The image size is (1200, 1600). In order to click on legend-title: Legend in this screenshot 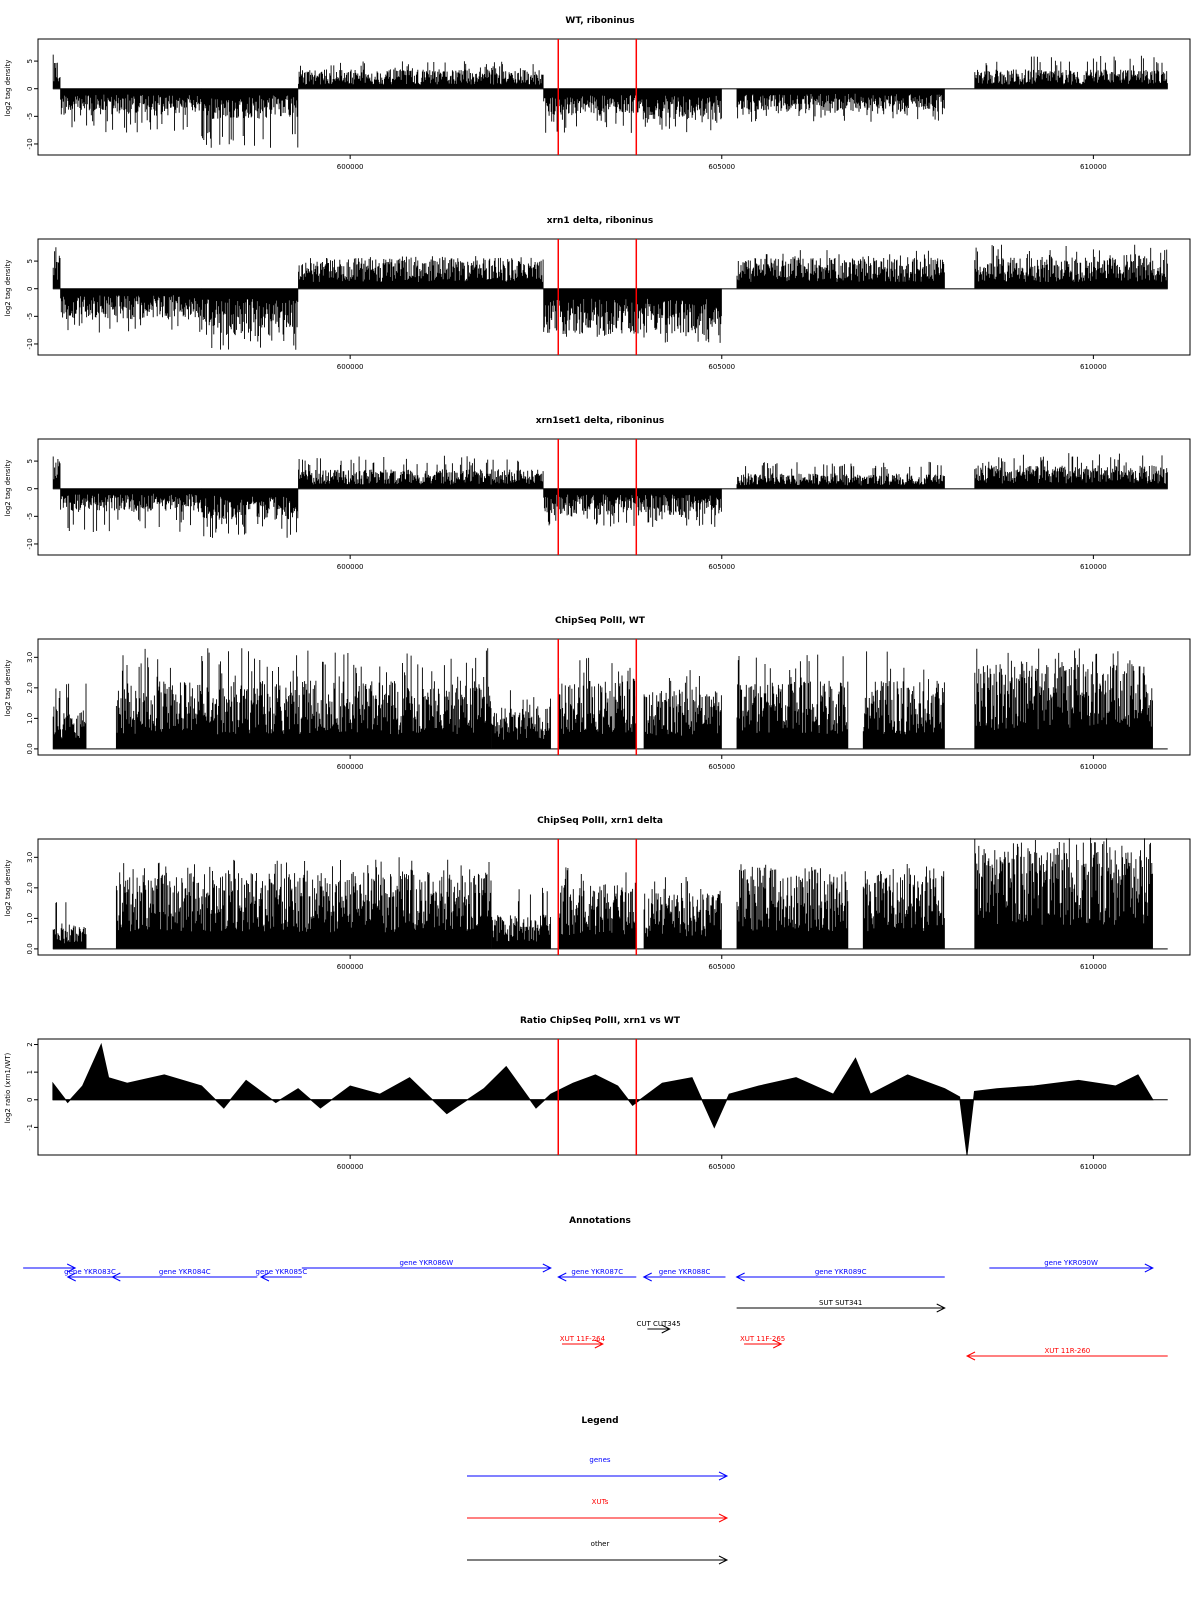, I will do `click(599, 1421)`.